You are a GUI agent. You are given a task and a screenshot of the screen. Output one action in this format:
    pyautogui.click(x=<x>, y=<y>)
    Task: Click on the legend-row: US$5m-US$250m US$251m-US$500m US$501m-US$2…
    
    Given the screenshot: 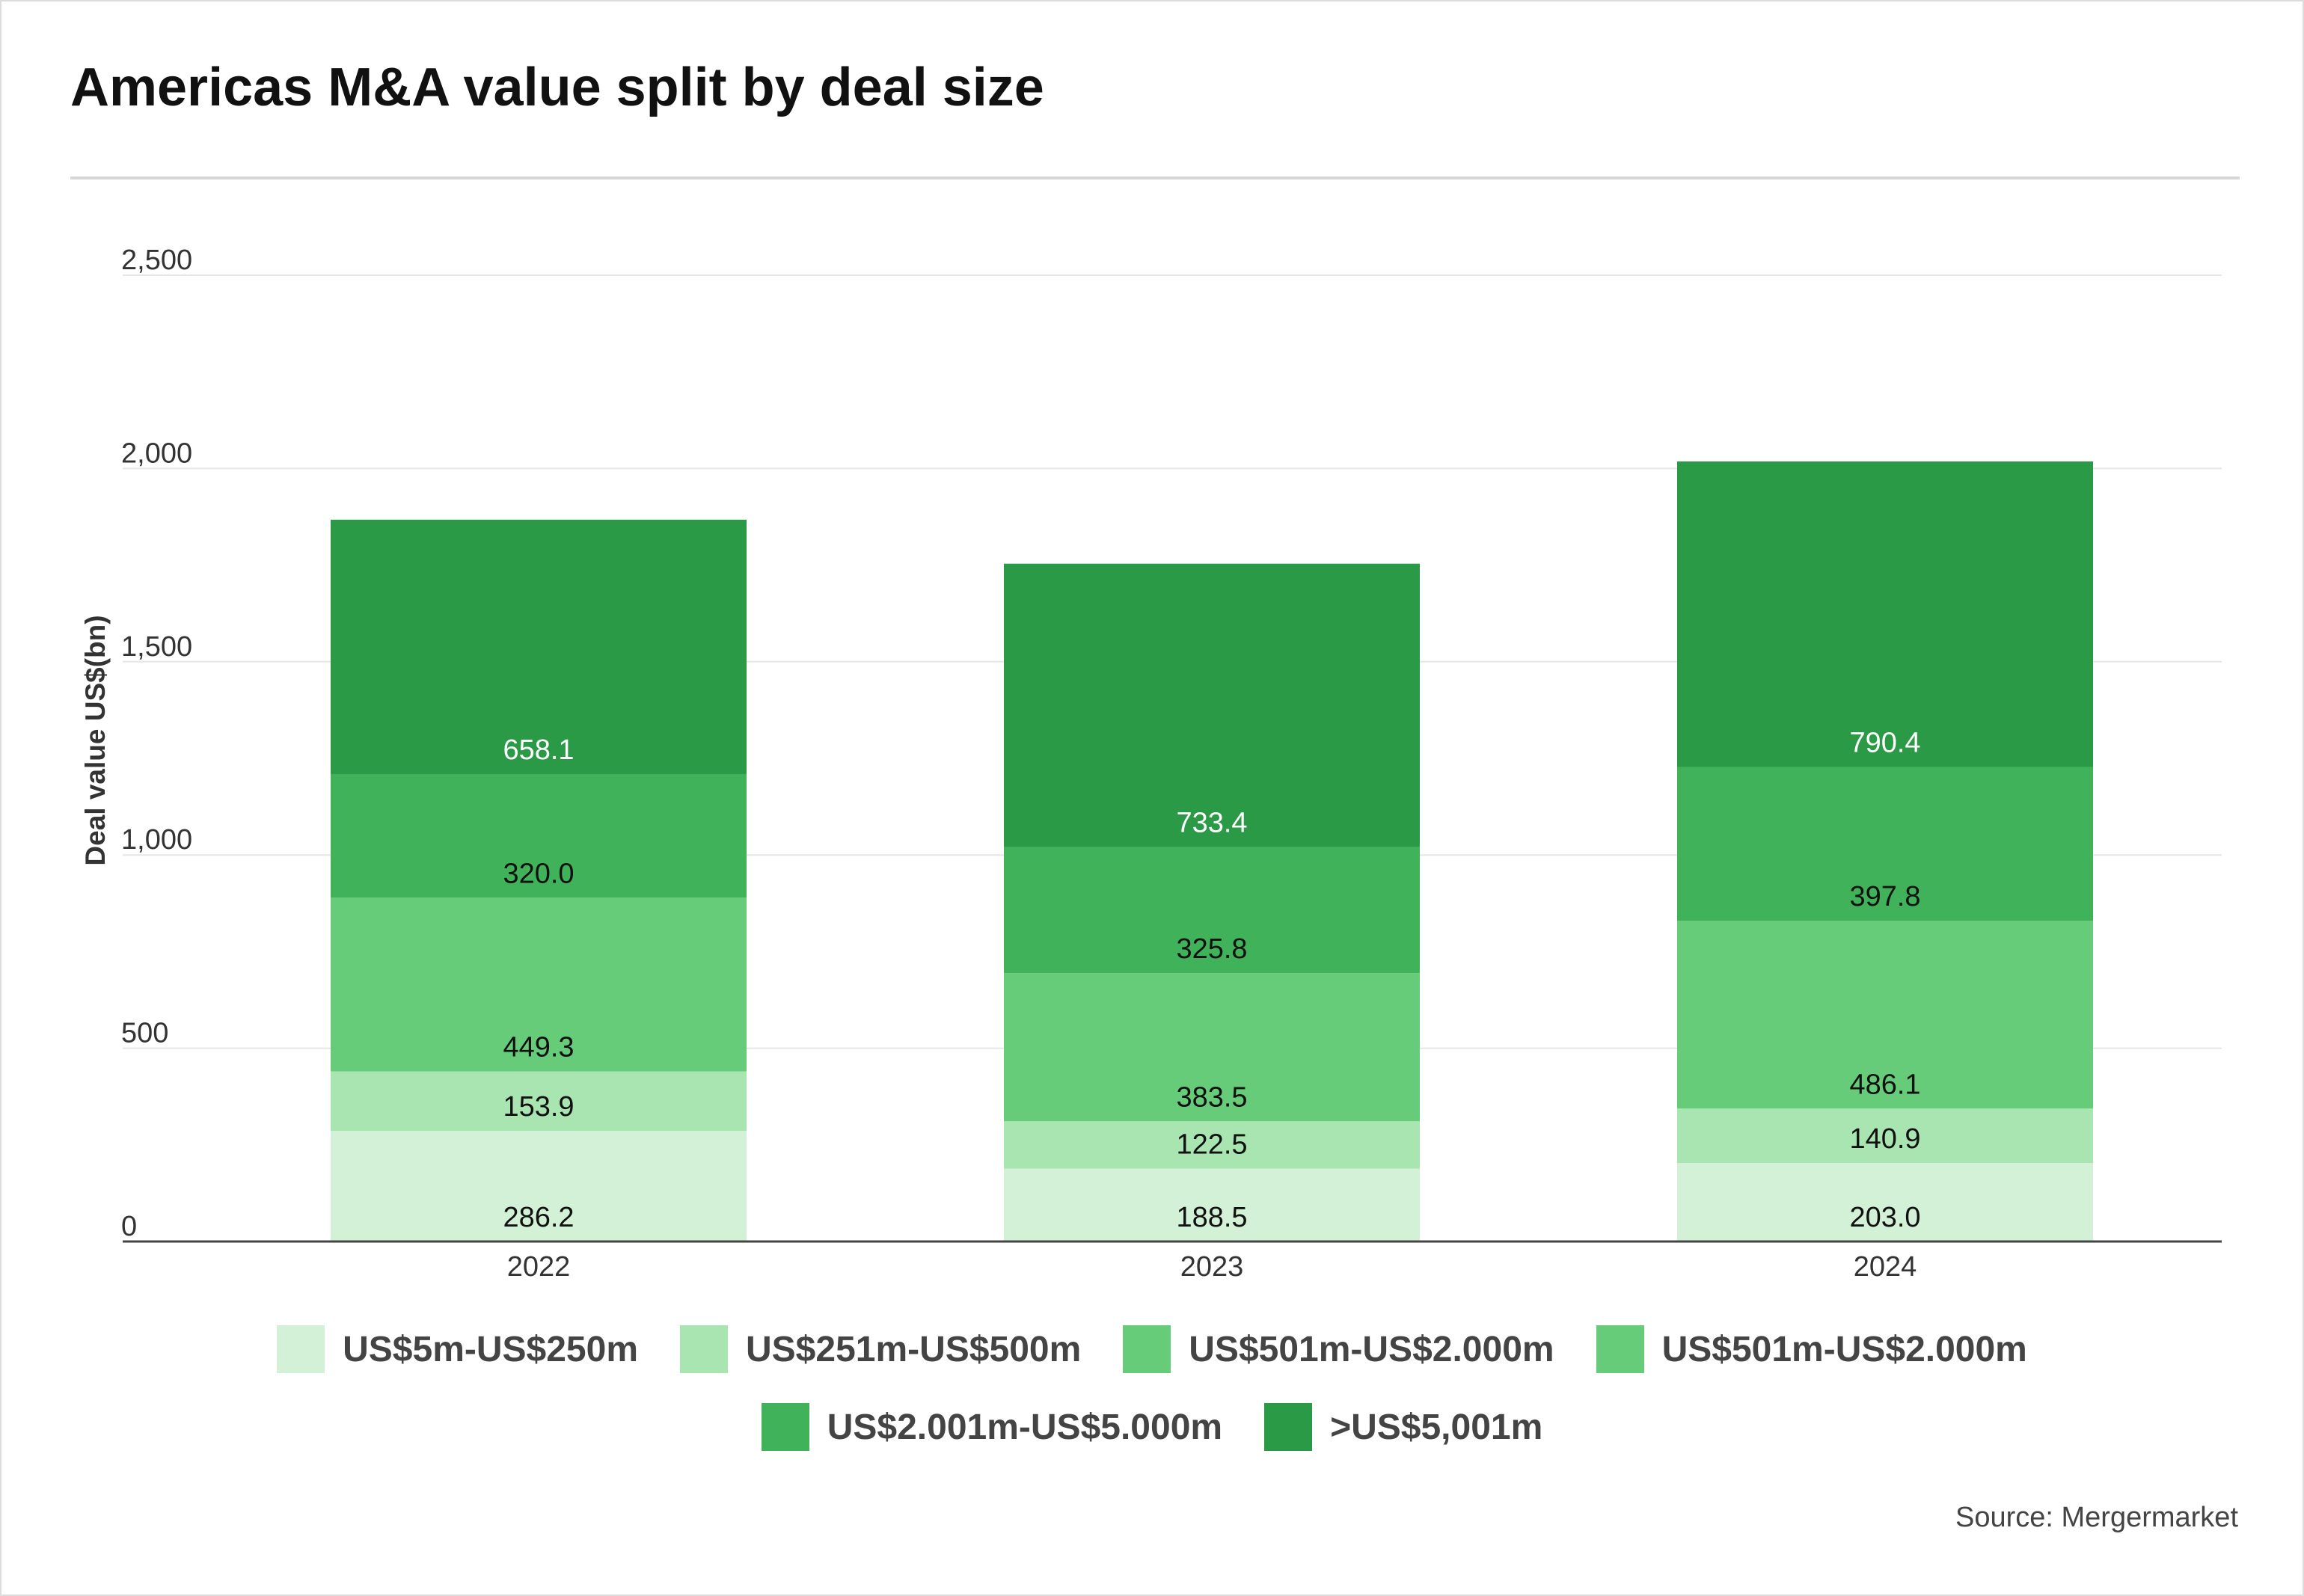 What is the action you would take?
    pyautogui.click(x=1152, y=1349)
    